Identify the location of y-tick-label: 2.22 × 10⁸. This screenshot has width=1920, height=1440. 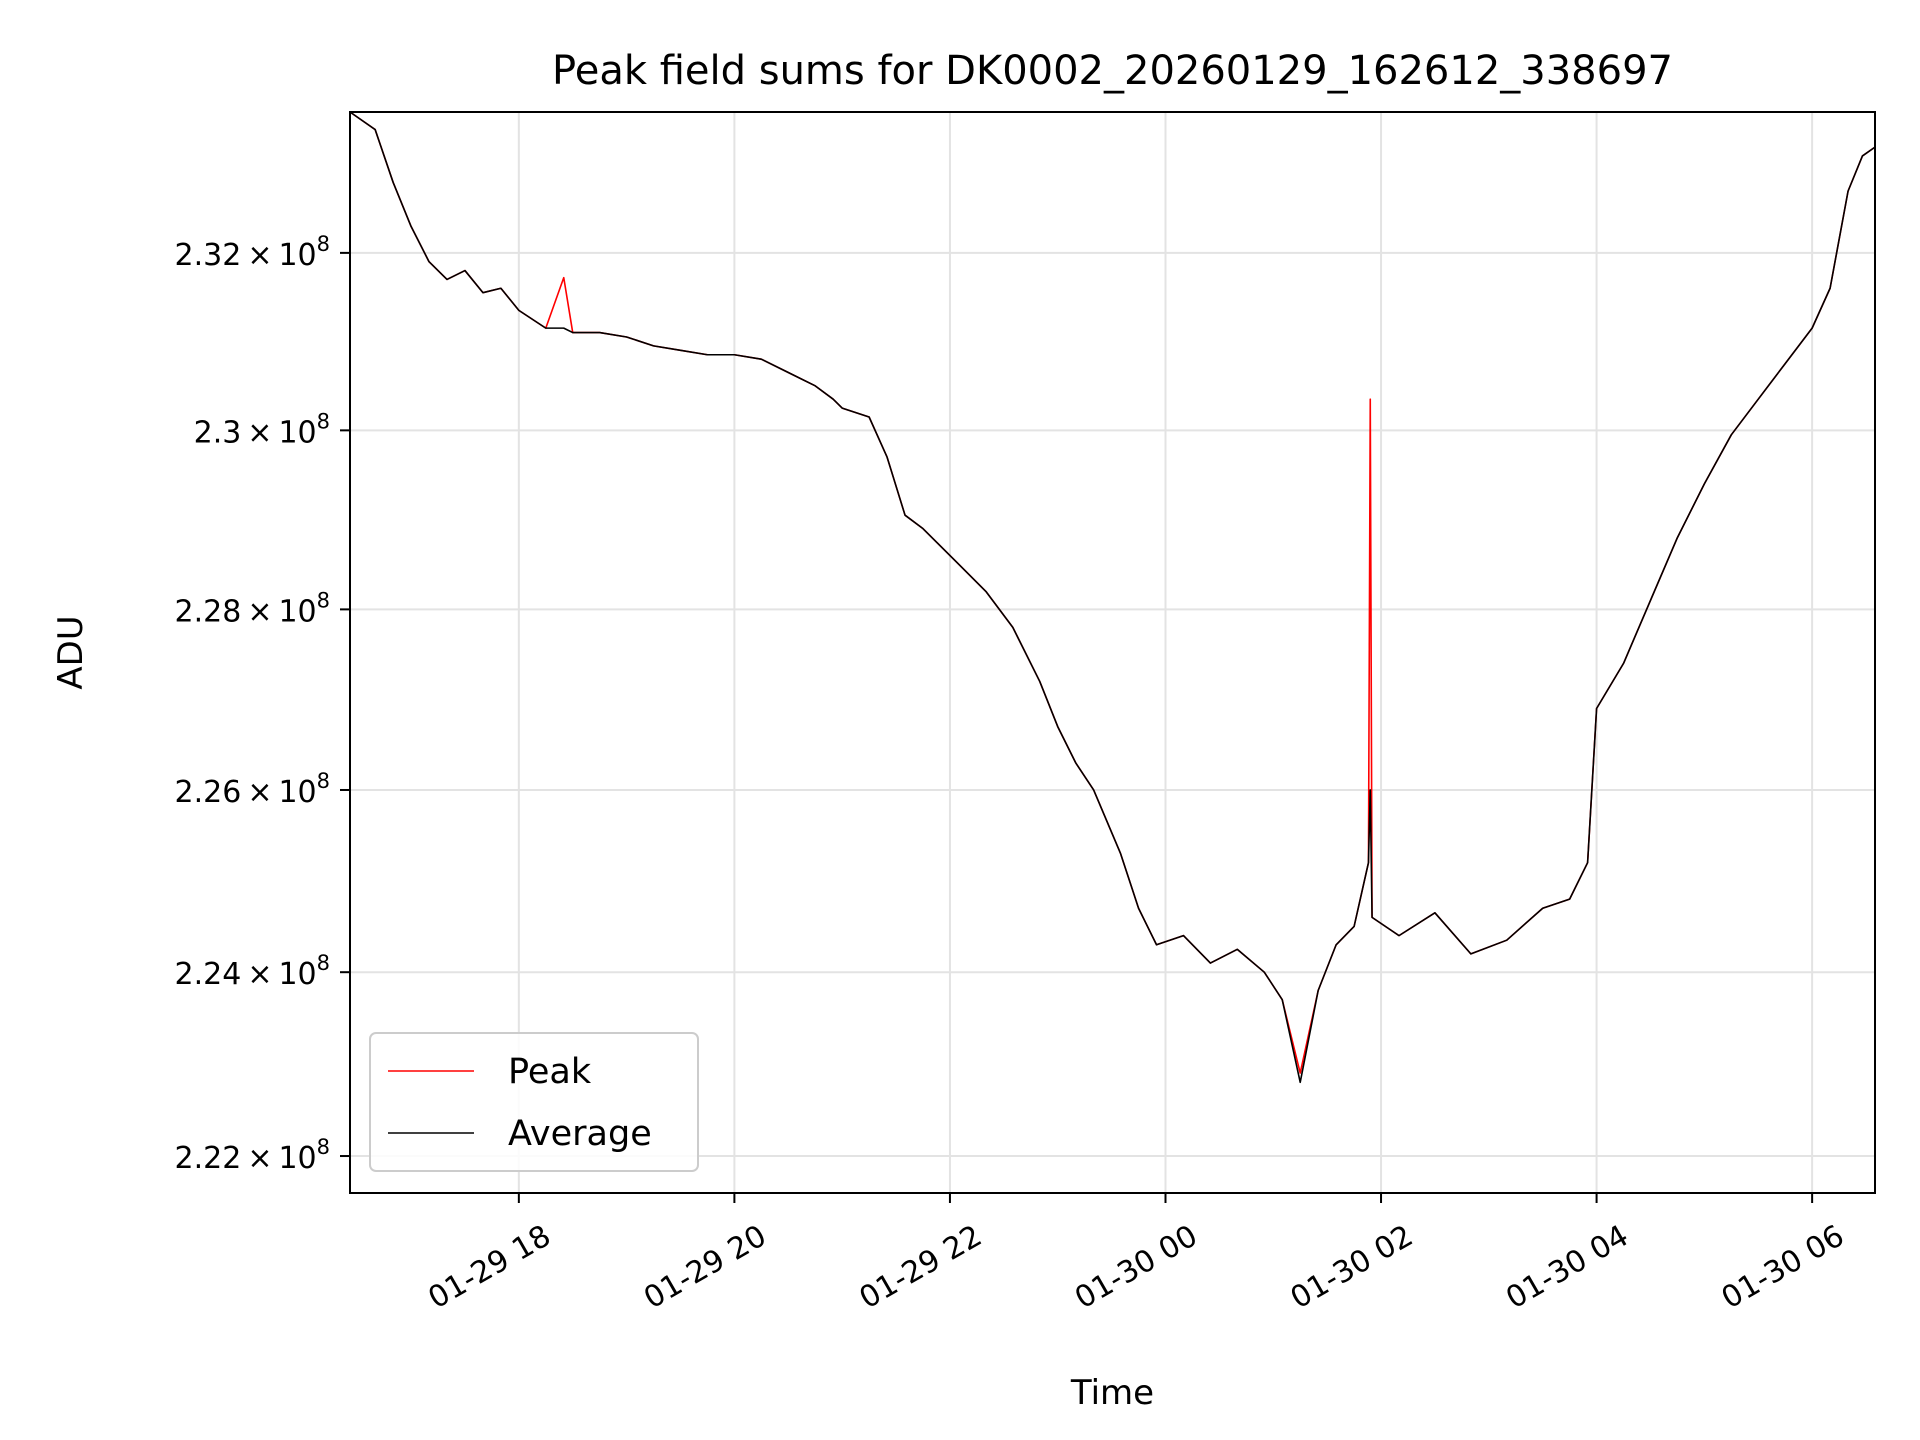
(252, 1155).